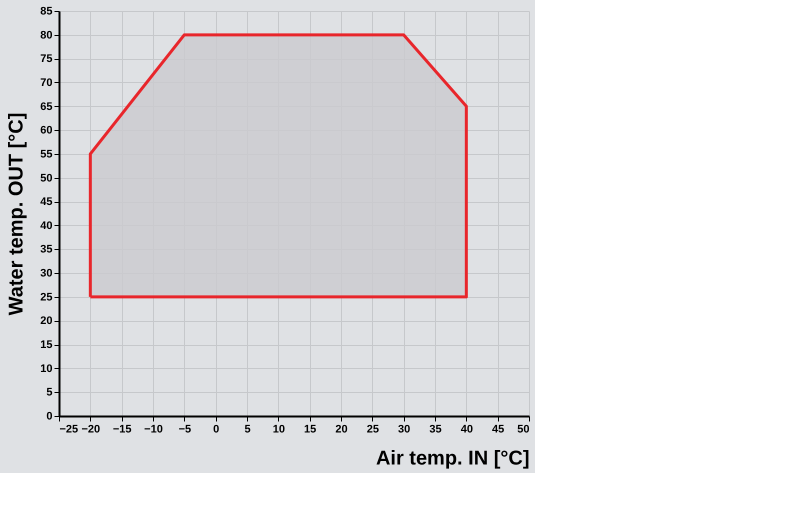  What do you see at coordinates (46, 178) in the screenshot?
I see `y-tick-label: 50` at bounding box center [46, 178].